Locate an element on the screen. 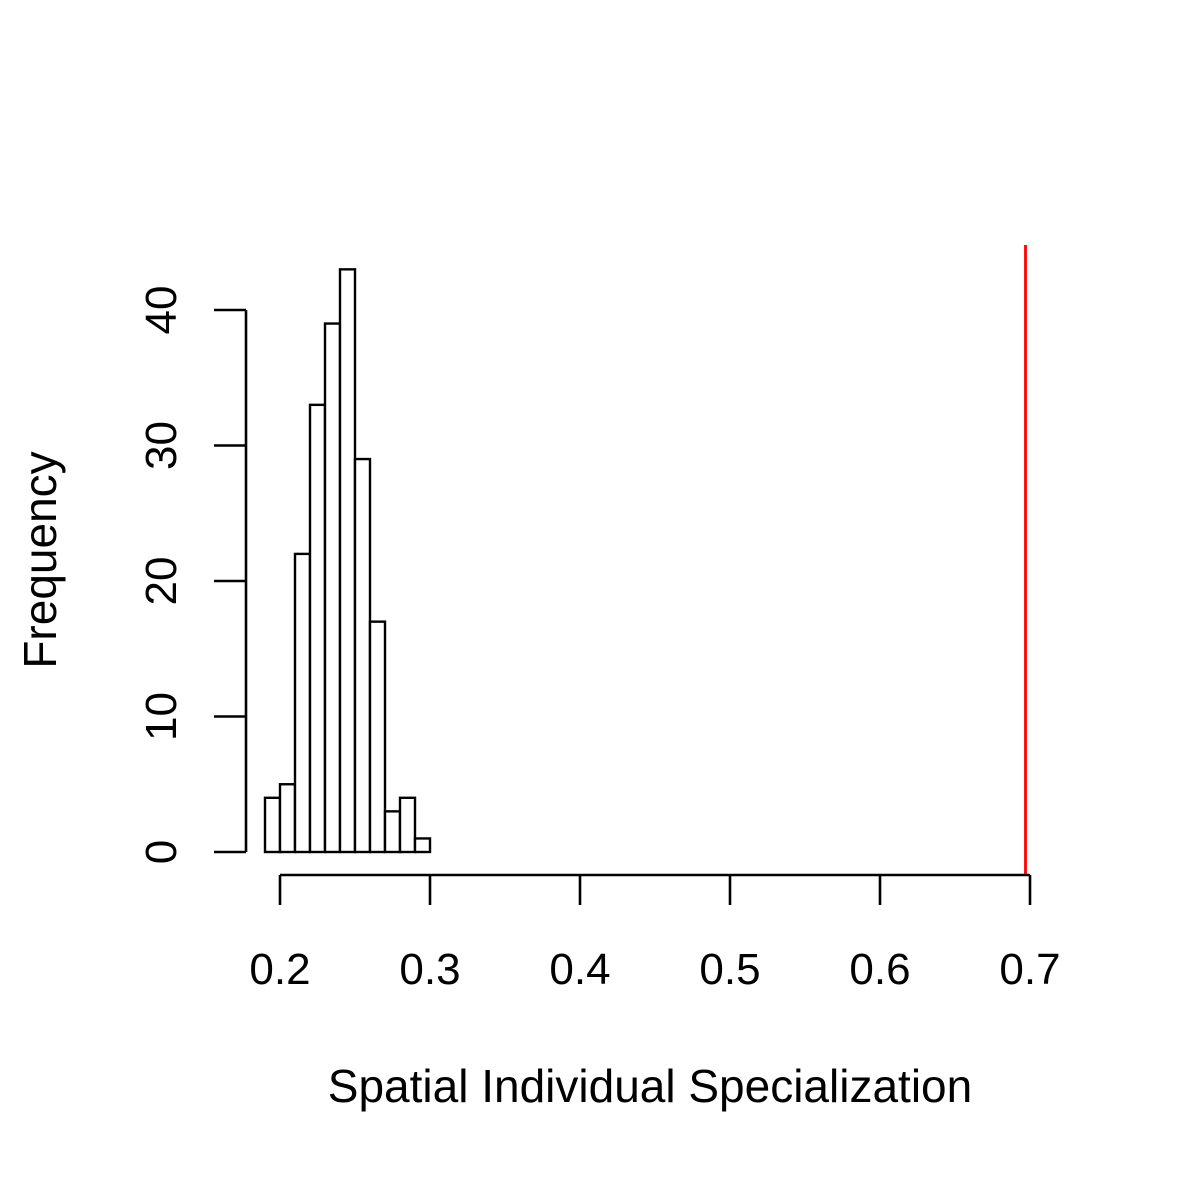 This screenshot has width=1181, height=1181. x-axis: 0.2 0.3 0.4 0.5 0.6 0.7 is located at coordinates (655, 933).